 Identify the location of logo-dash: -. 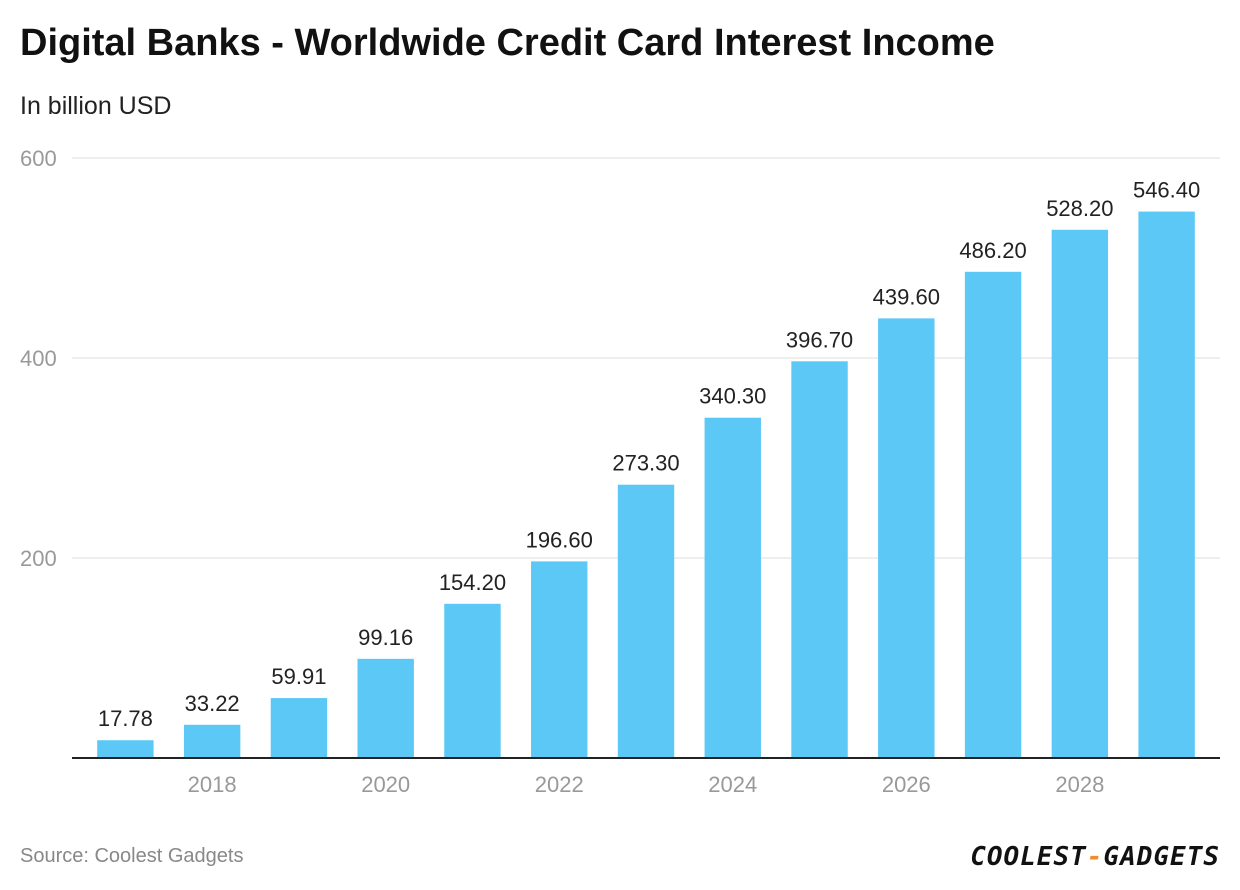
(1095, 857).